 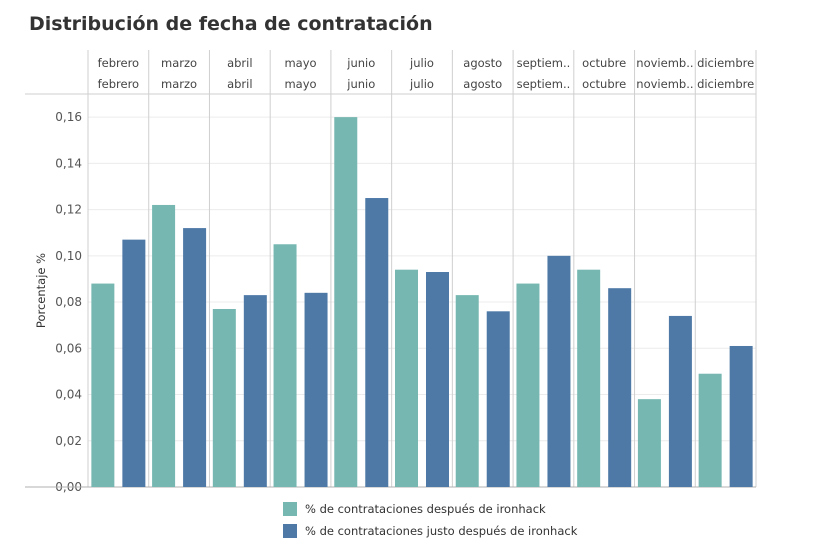 What do you see at coordinates (134, 363) in the screenshot?
I see `bar-just-after-febrero` at bounding box center [134, 363].